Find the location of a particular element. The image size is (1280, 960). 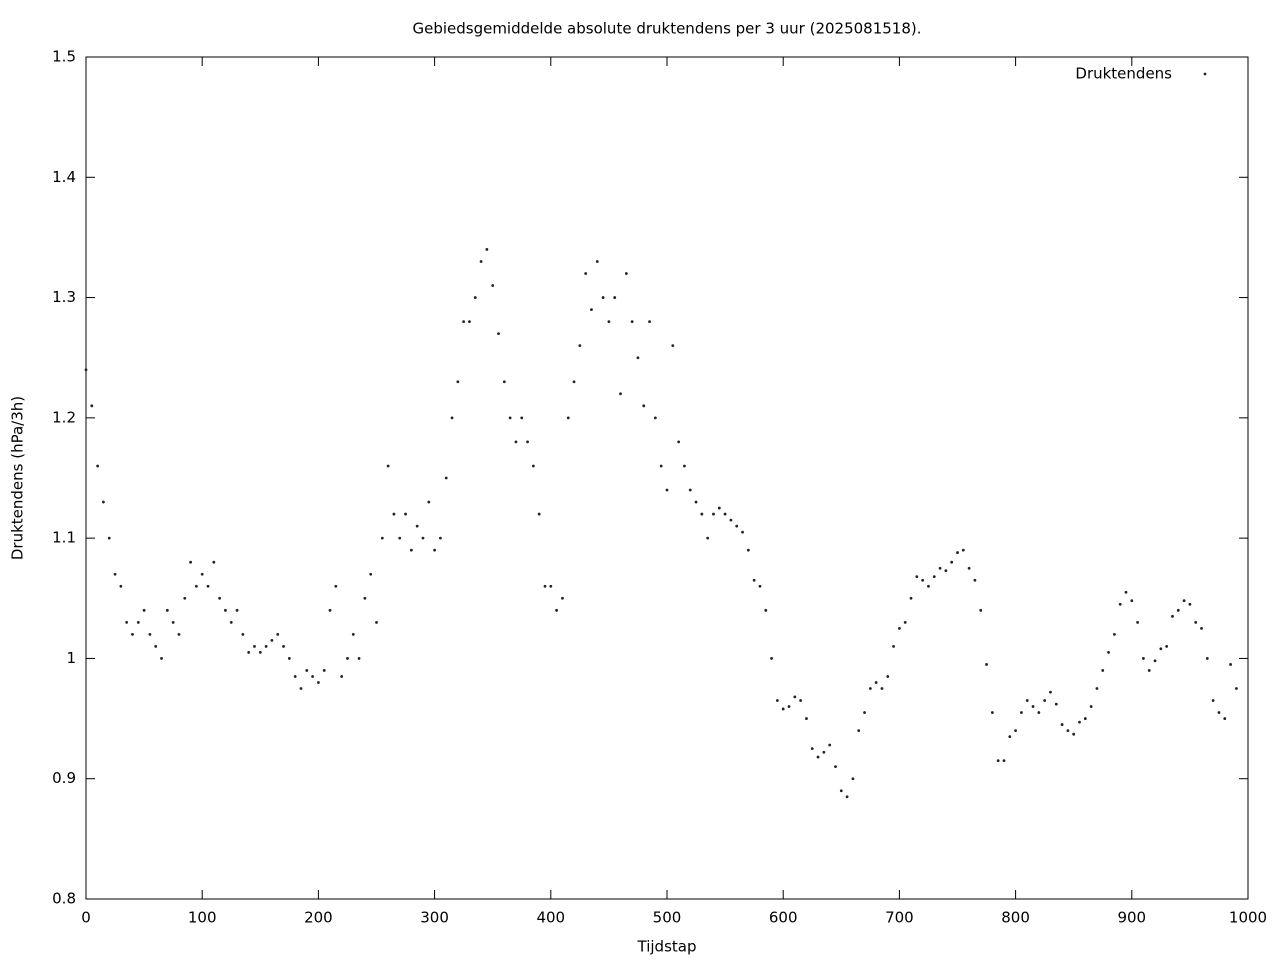

x-tick-label: 500 is located at coordinates (667, 918).